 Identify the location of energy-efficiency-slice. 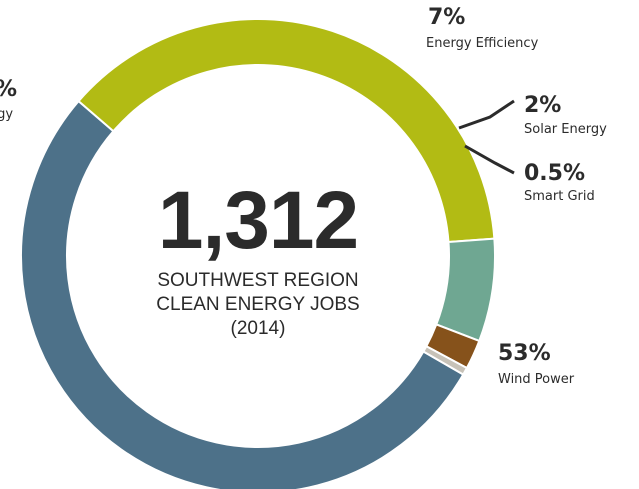
(465, 290).